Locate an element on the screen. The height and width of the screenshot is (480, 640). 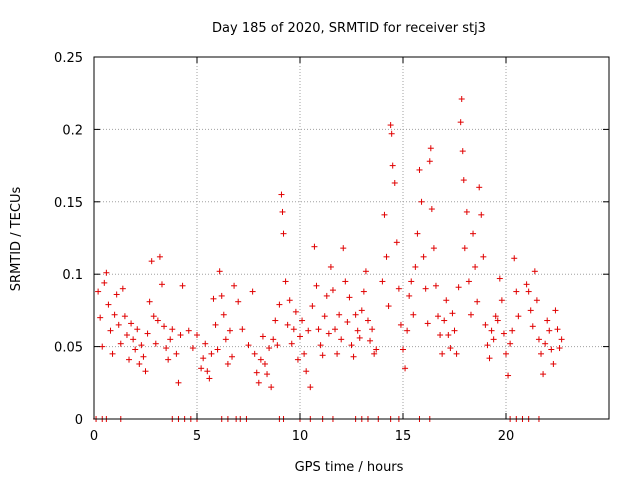
y-tick-label: 0 is located at coordinates (79, 420).